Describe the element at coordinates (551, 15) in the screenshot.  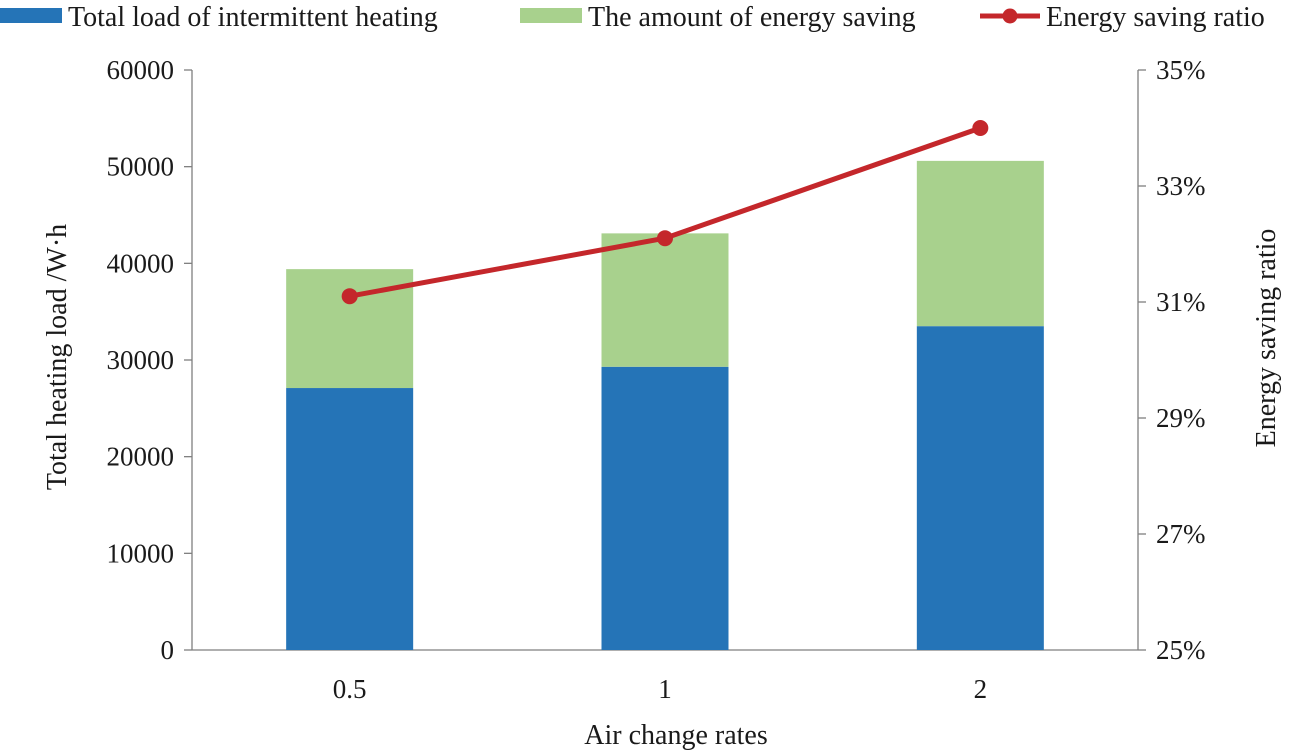
I see `legend-swatch-energy-saving` at that location.